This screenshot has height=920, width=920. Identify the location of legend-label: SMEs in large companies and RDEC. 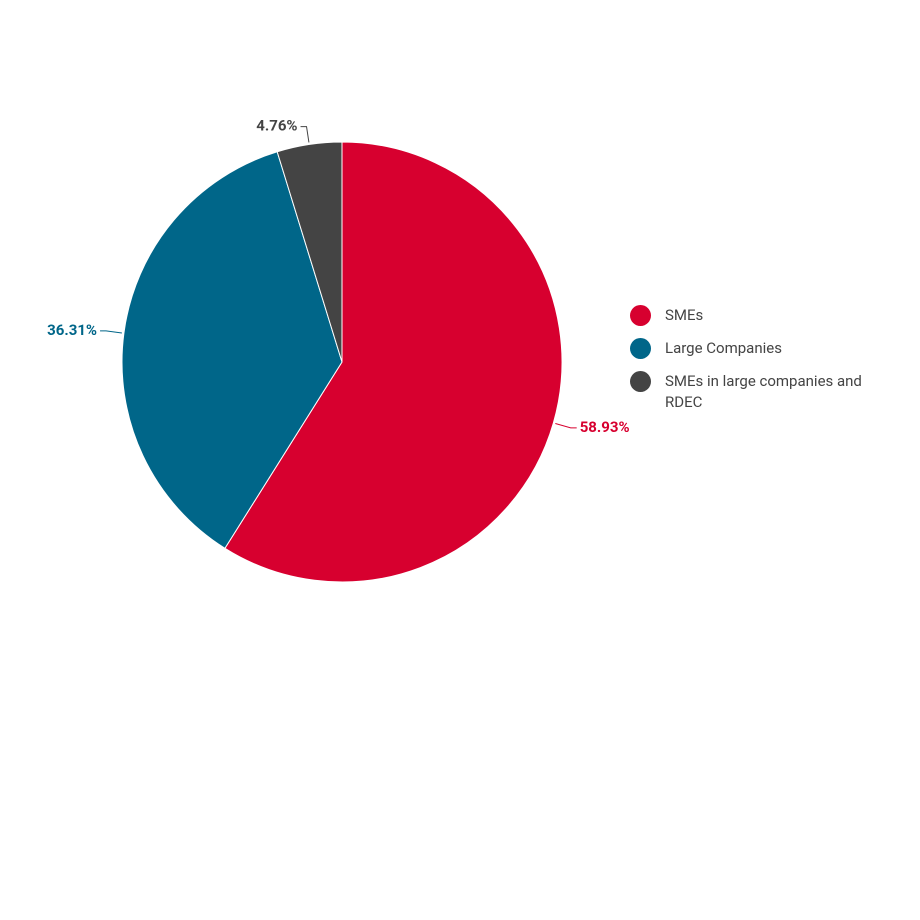
(763, 391).